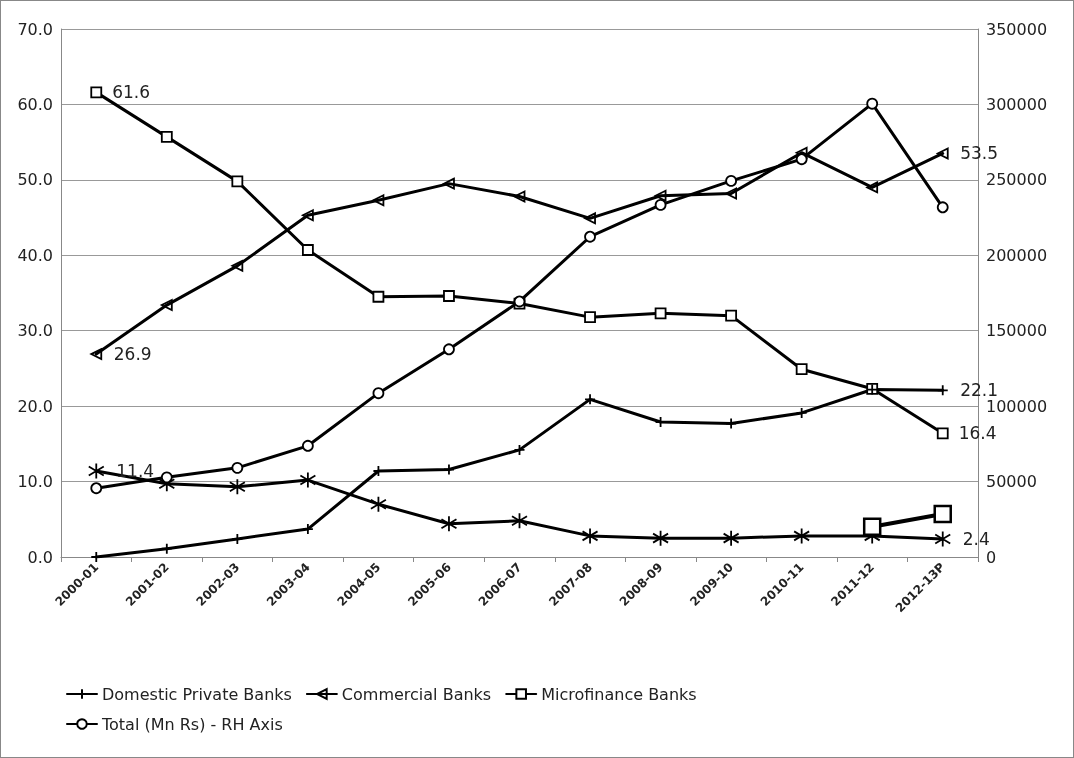 The width and height of the screenshot is (1074, 758). Describe the element at coordinates (1017, 331) in the screenshot. I see `y2-tick-label: 150000` at that location.